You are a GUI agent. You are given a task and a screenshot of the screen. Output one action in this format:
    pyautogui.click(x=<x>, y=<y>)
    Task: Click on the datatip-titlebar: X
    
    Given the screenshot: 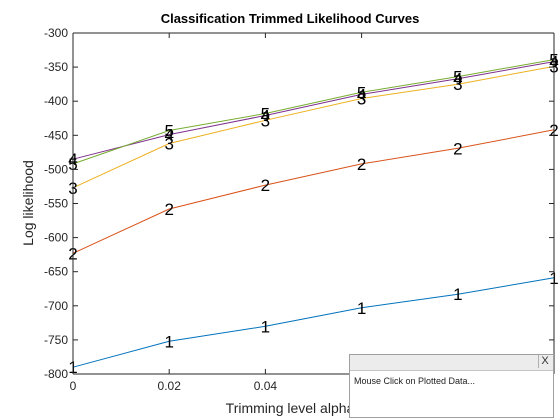 What is the action you would take?
    pyautogui.click(x=451, y=363)
    